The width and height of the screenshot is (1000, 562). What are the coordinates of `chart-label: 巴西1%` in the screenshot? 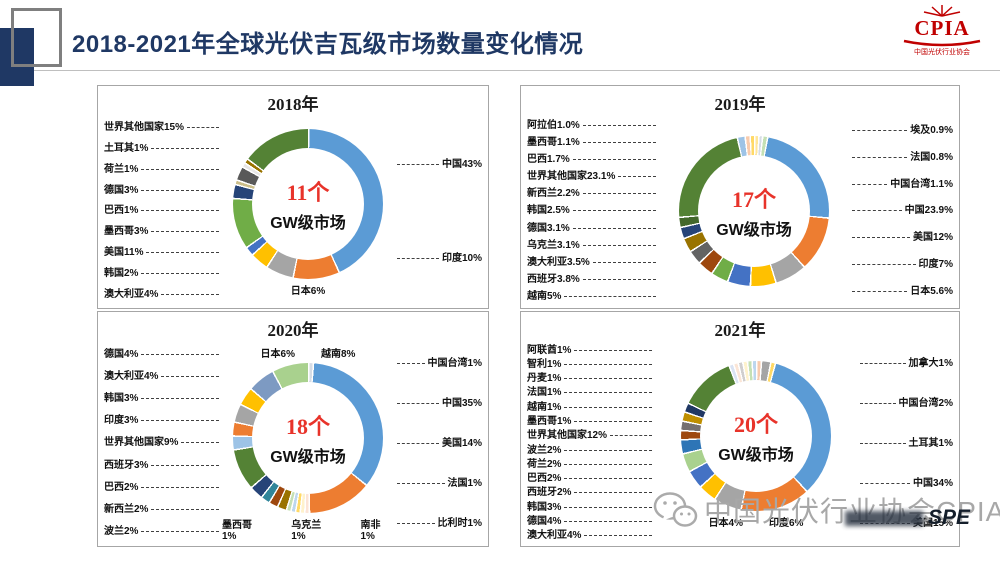 It's located at (163, 210).